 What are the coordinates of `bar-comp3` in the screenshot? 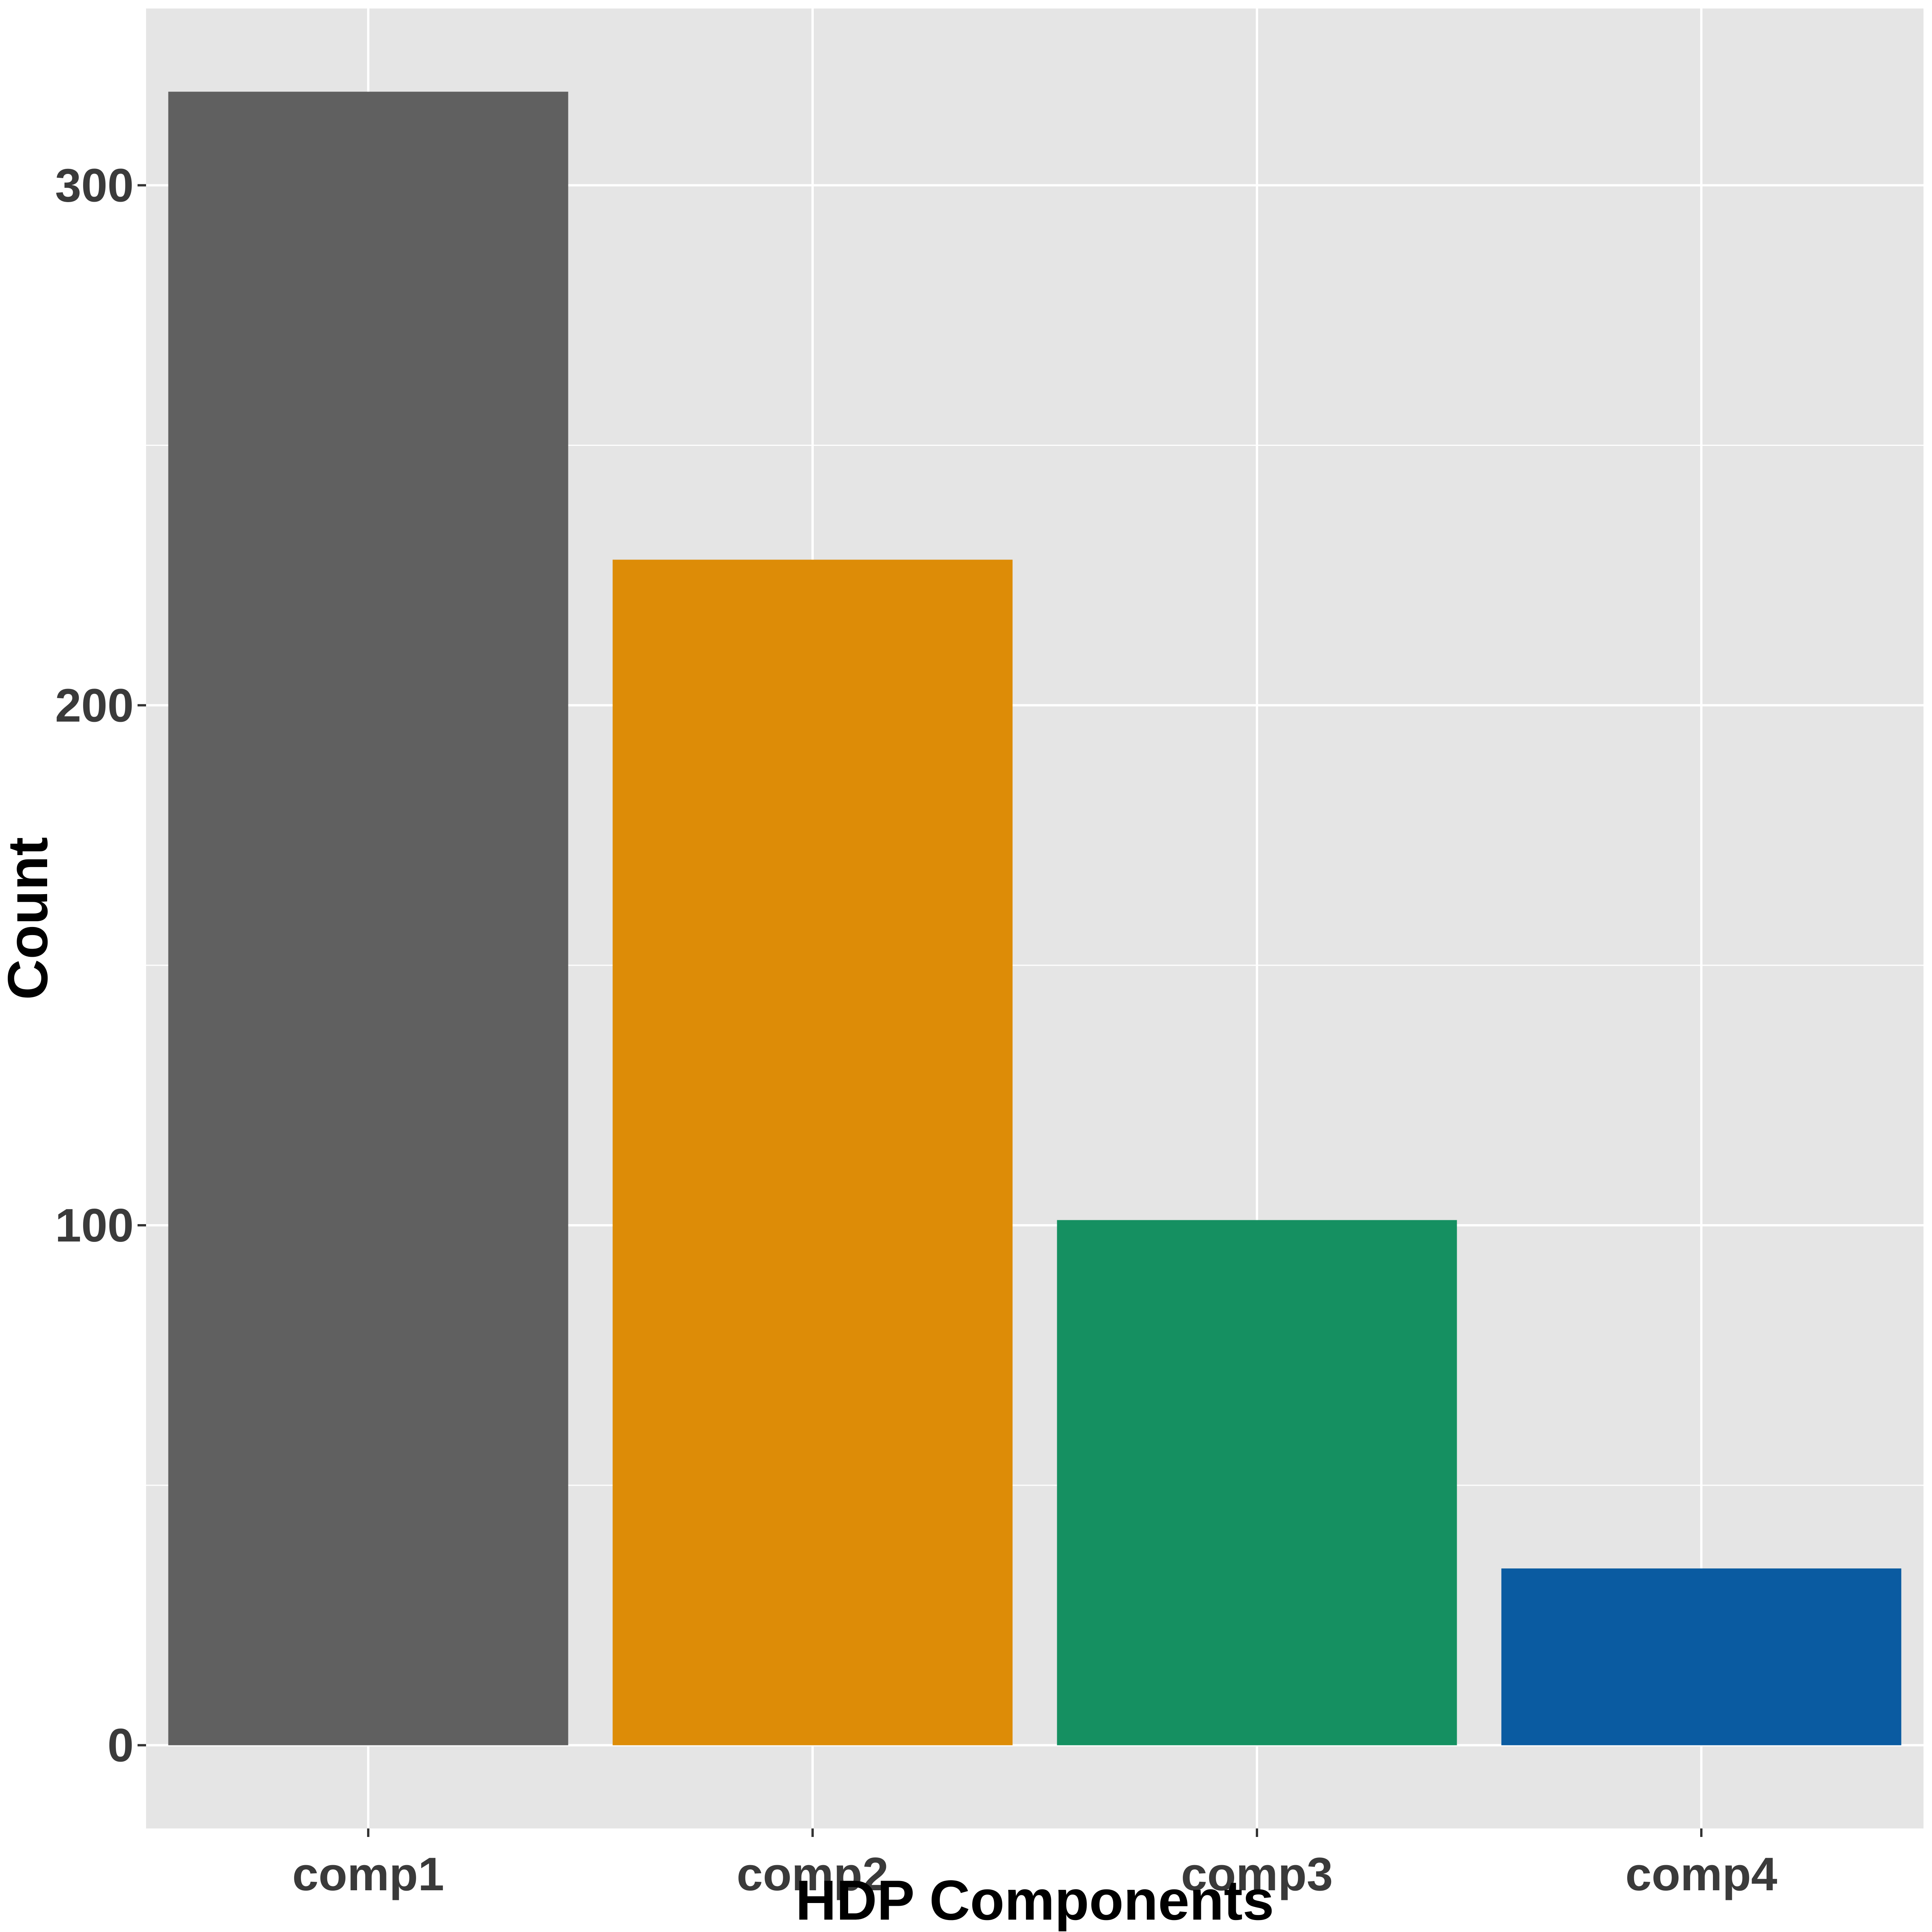 It's located at (1257, 1483).